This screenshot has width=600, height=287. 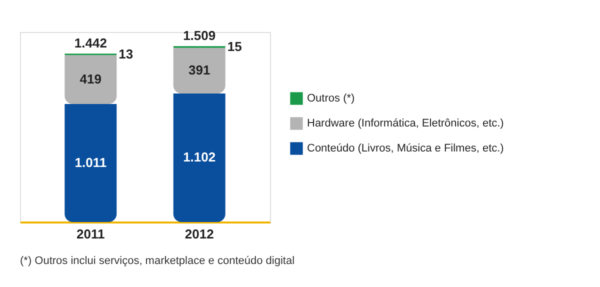 I want to click on legend-label: Outros (*), so click(x=331, y=98).